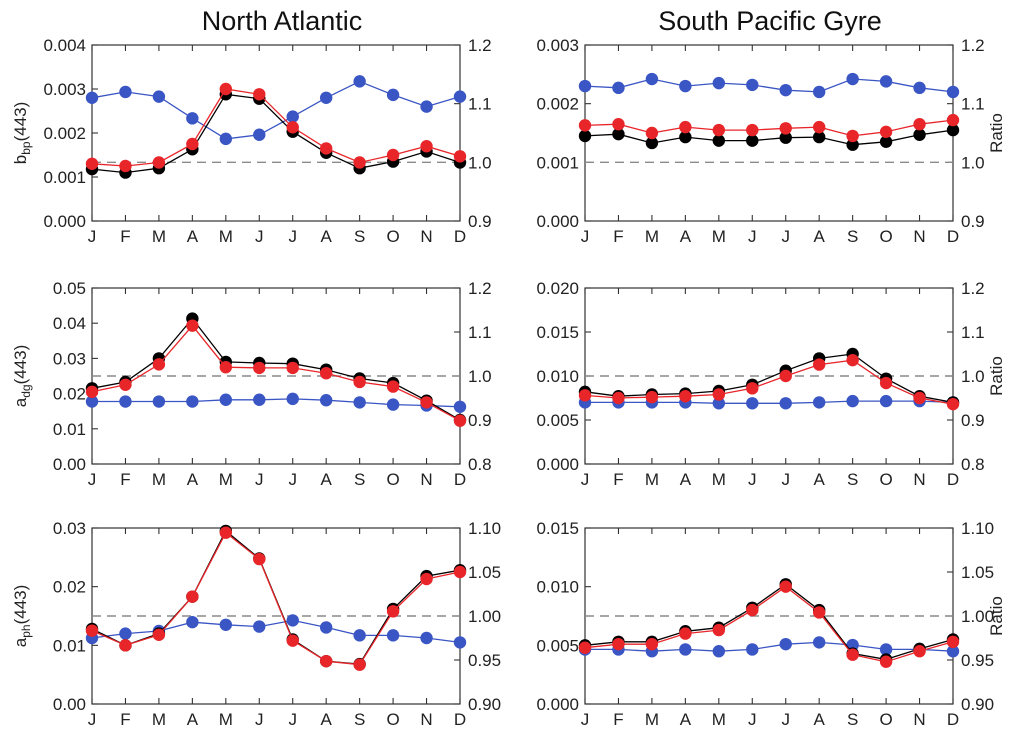  Describe the element at coordinates (557, 645) in the screenshot. I see `y-tick-label: 0.005` at that location.